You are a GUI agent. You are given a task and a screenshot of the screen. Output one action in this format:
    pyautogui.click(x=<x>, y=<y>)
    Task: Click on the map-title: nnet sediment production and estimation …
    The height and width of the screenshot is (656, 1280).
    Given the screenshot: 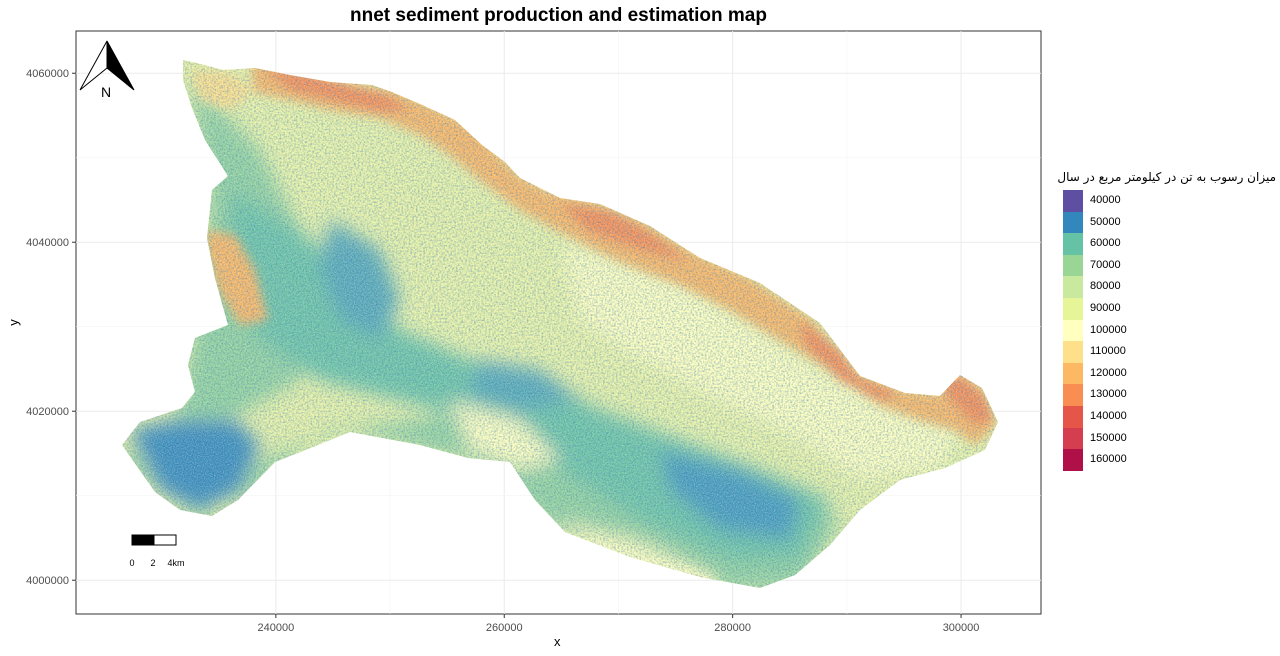 What is the action you would take?
    pyautogui.click(x=558, y=15)
    